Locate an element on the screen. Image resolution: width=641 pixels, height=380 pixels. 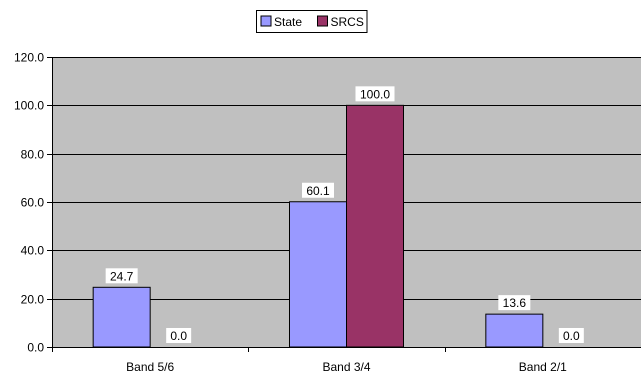
x-category-label: Band 3/4 is located at coordinates (346, 367).